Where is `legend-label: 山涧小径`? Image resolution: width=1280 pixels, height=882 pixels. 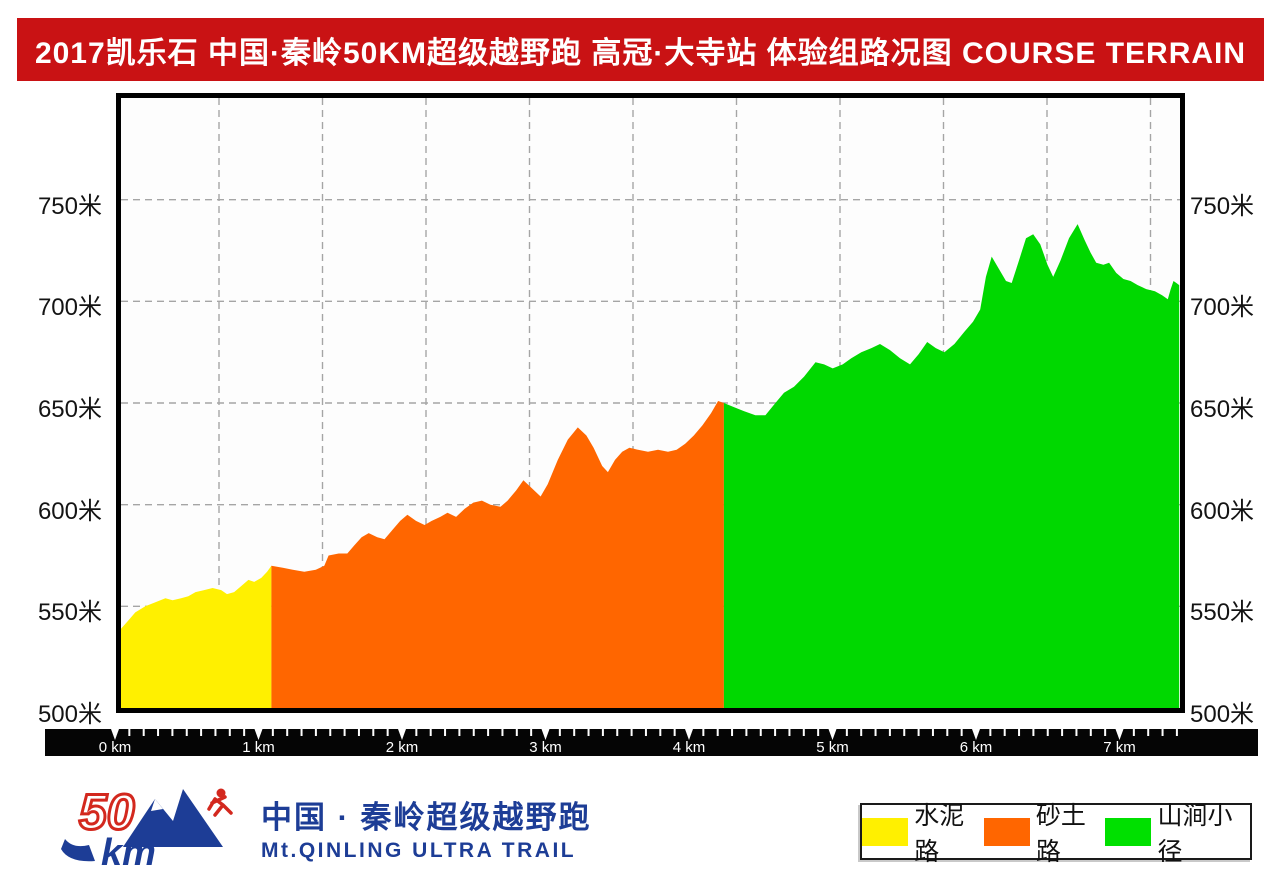 legend-label: 山涧小径 is located at coordinates (1195, 833).